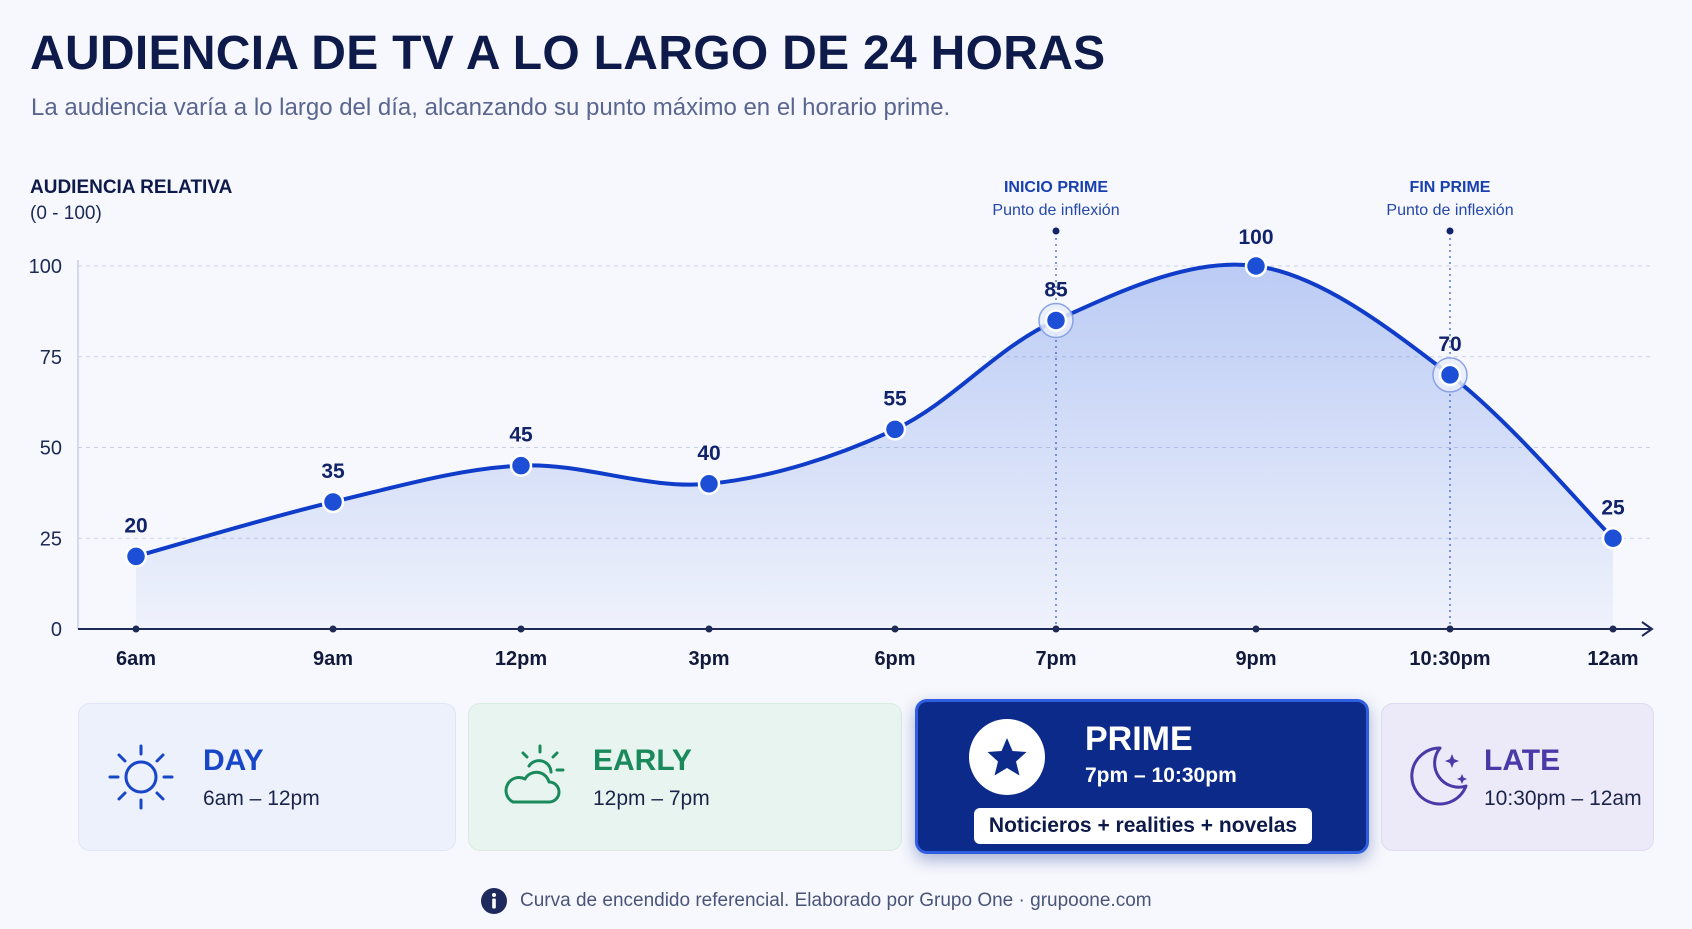 The image size is (1692, 929). I want to click on segment-name-day: DAY, so click(233, 760).